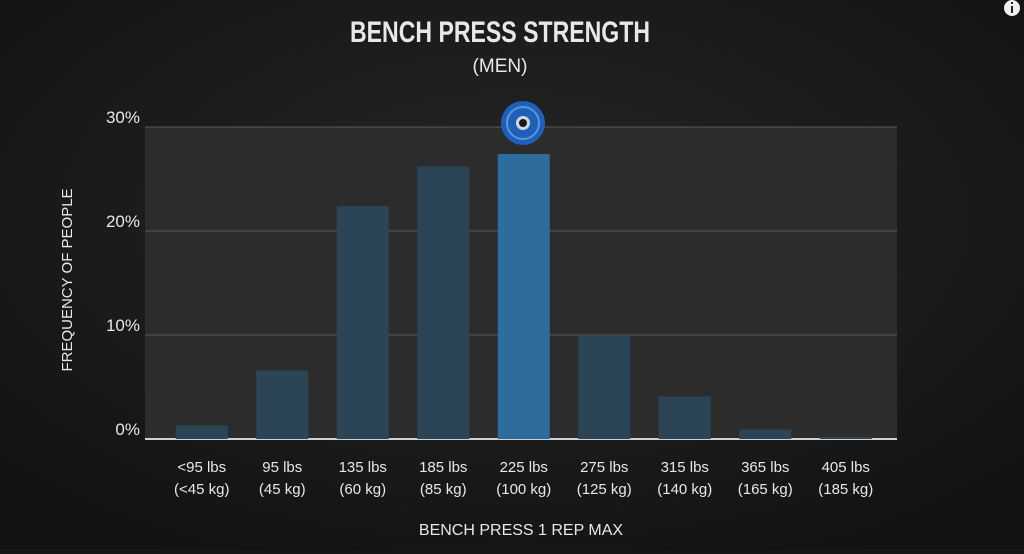 This screenshot has width=1024, height=554. Describe the element at coordinates (362, 489) in the screenshot. I see `x-tick-sublabel: (60 kg)` at that location.